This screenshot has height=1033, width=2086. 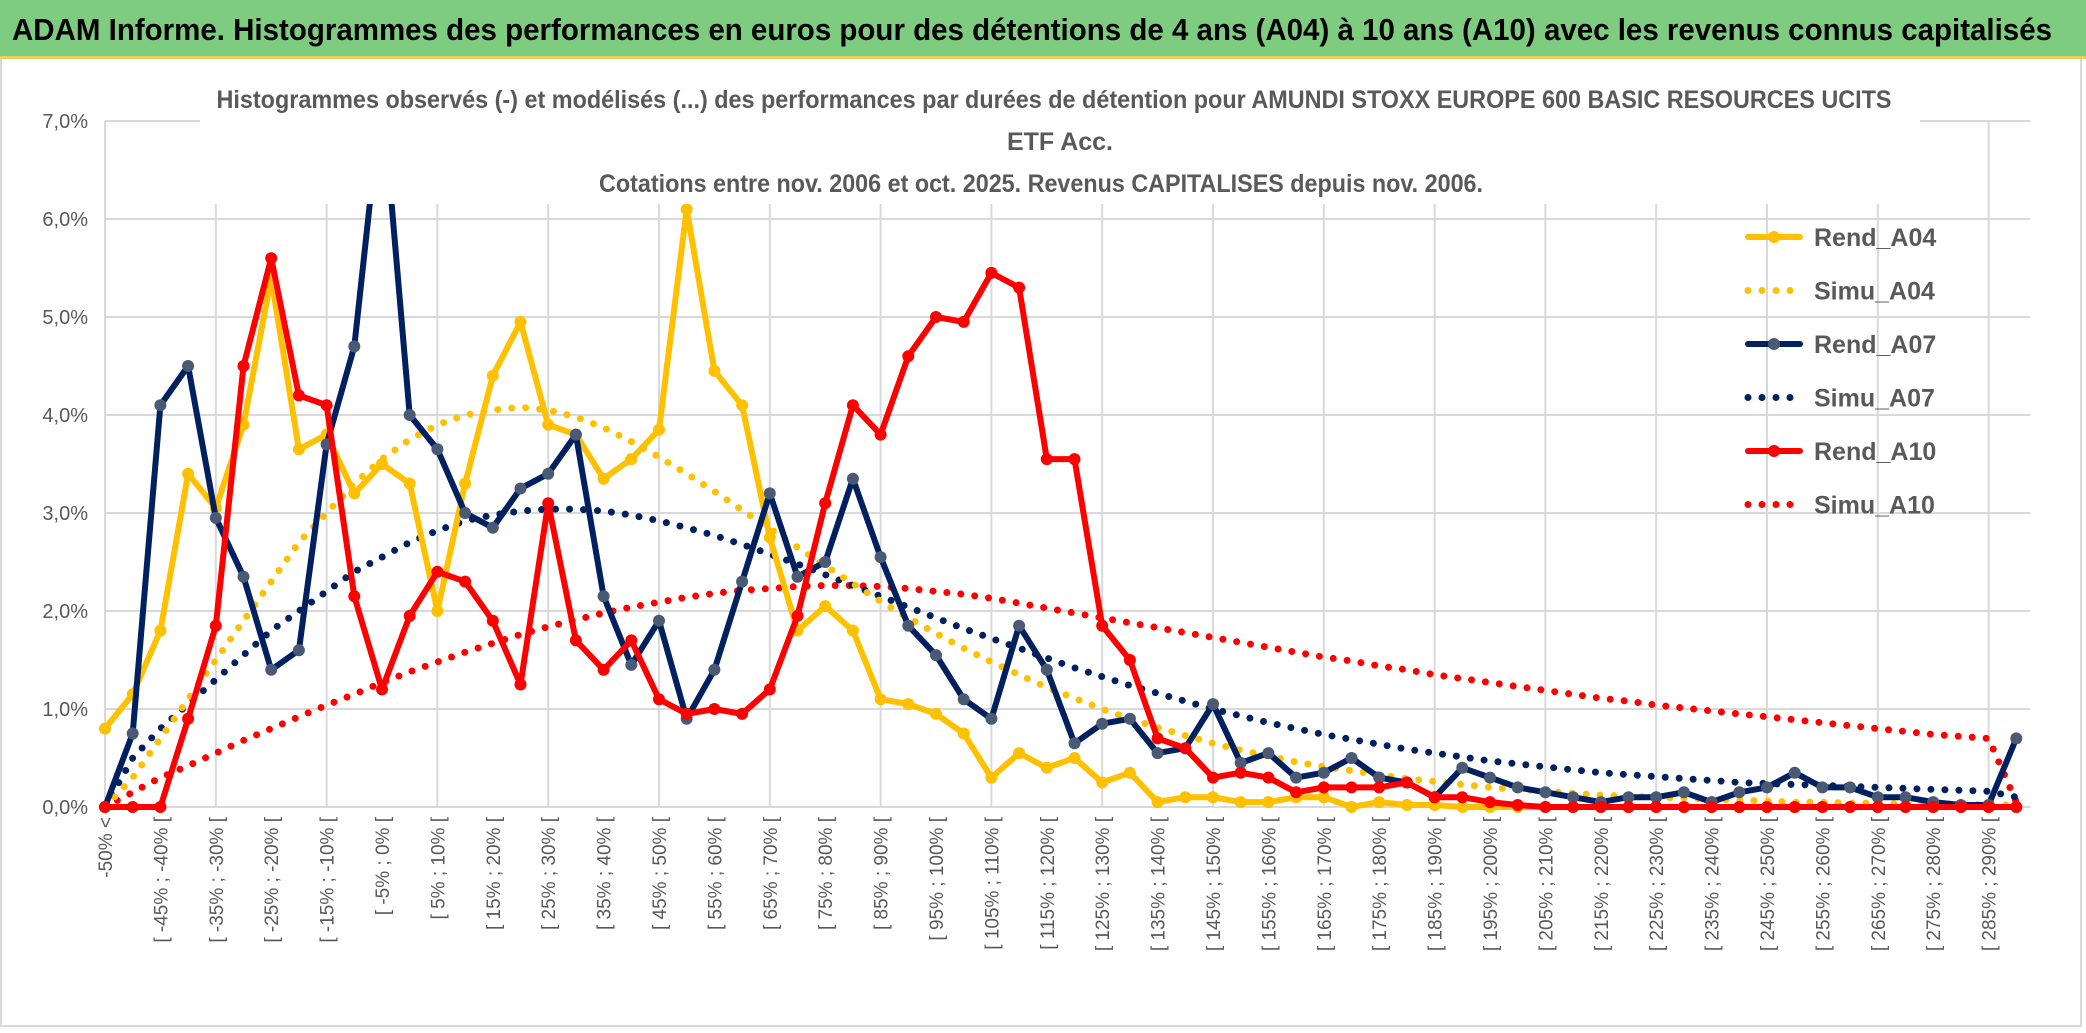 I want to click on x-tick-label: [ -15% ; -10% [, so click(x=328, y=879).